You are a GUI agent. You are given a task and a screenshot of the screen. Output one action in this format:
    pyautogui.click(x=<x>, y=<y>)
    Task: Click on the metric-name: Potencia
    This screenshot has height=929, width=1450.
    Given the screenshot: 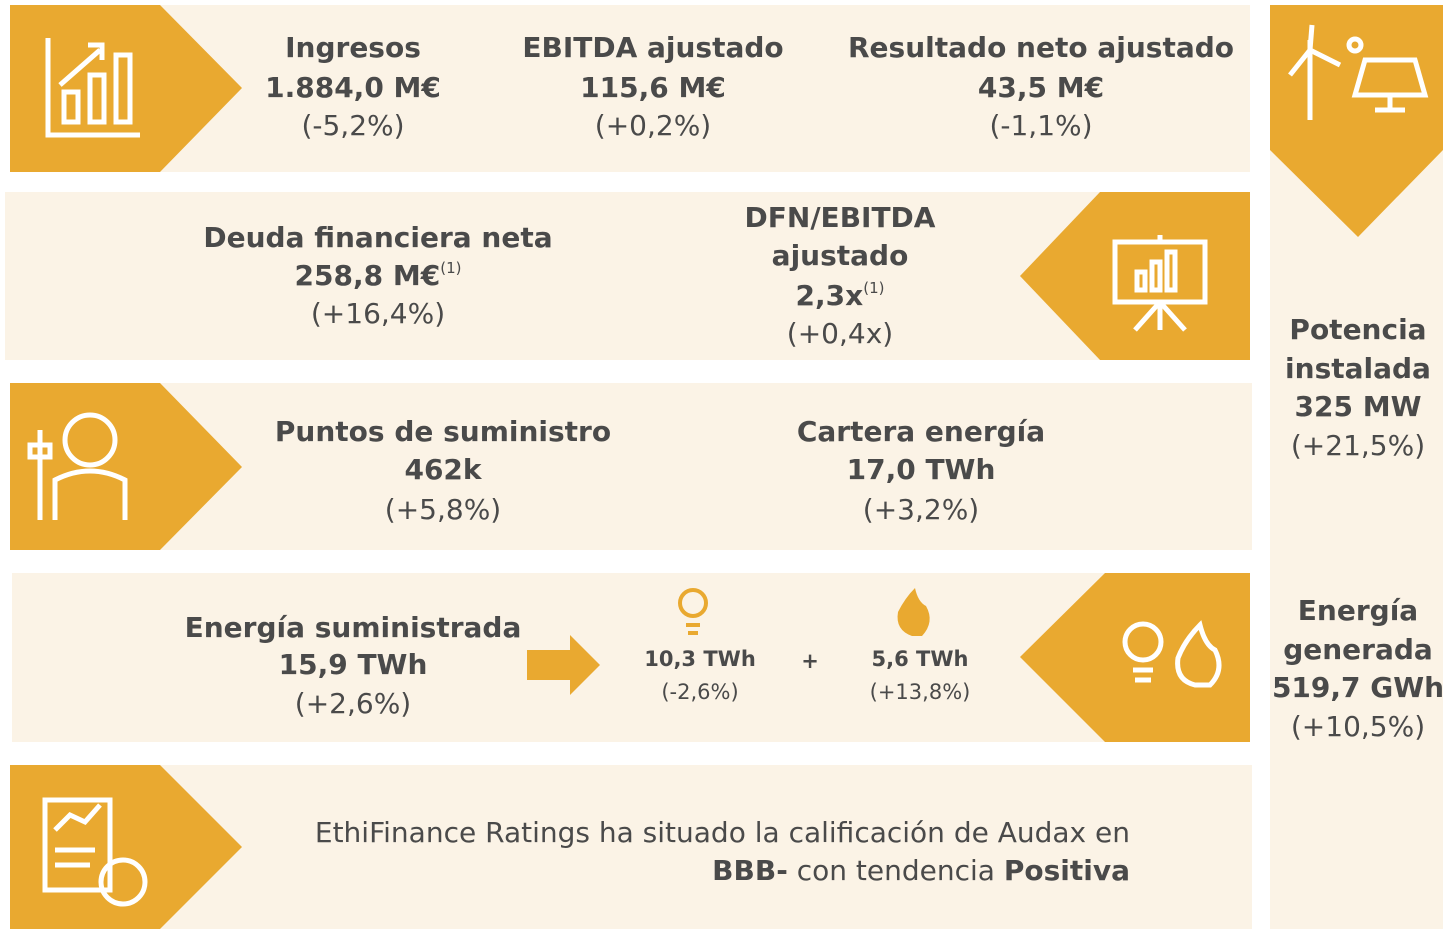 What is the action you would take?
    pyautogui.click(x=1358, y=329)
    